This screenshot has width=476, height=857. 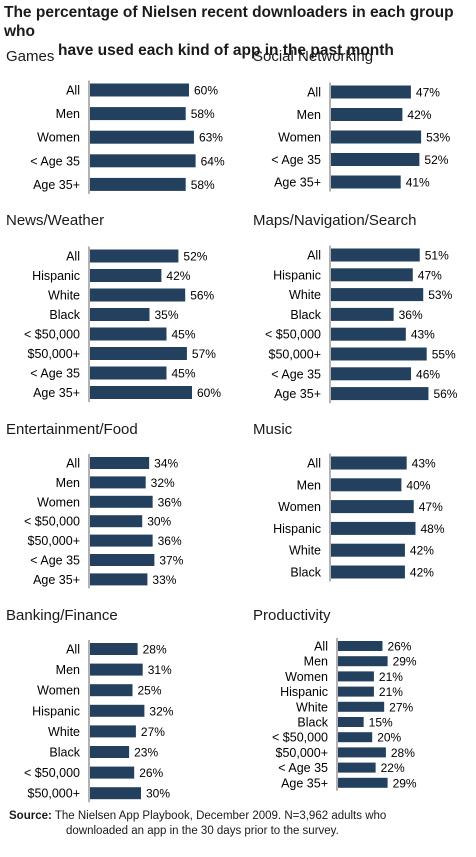 I want to click on value-label: 34%, so click(x=166, y=464).